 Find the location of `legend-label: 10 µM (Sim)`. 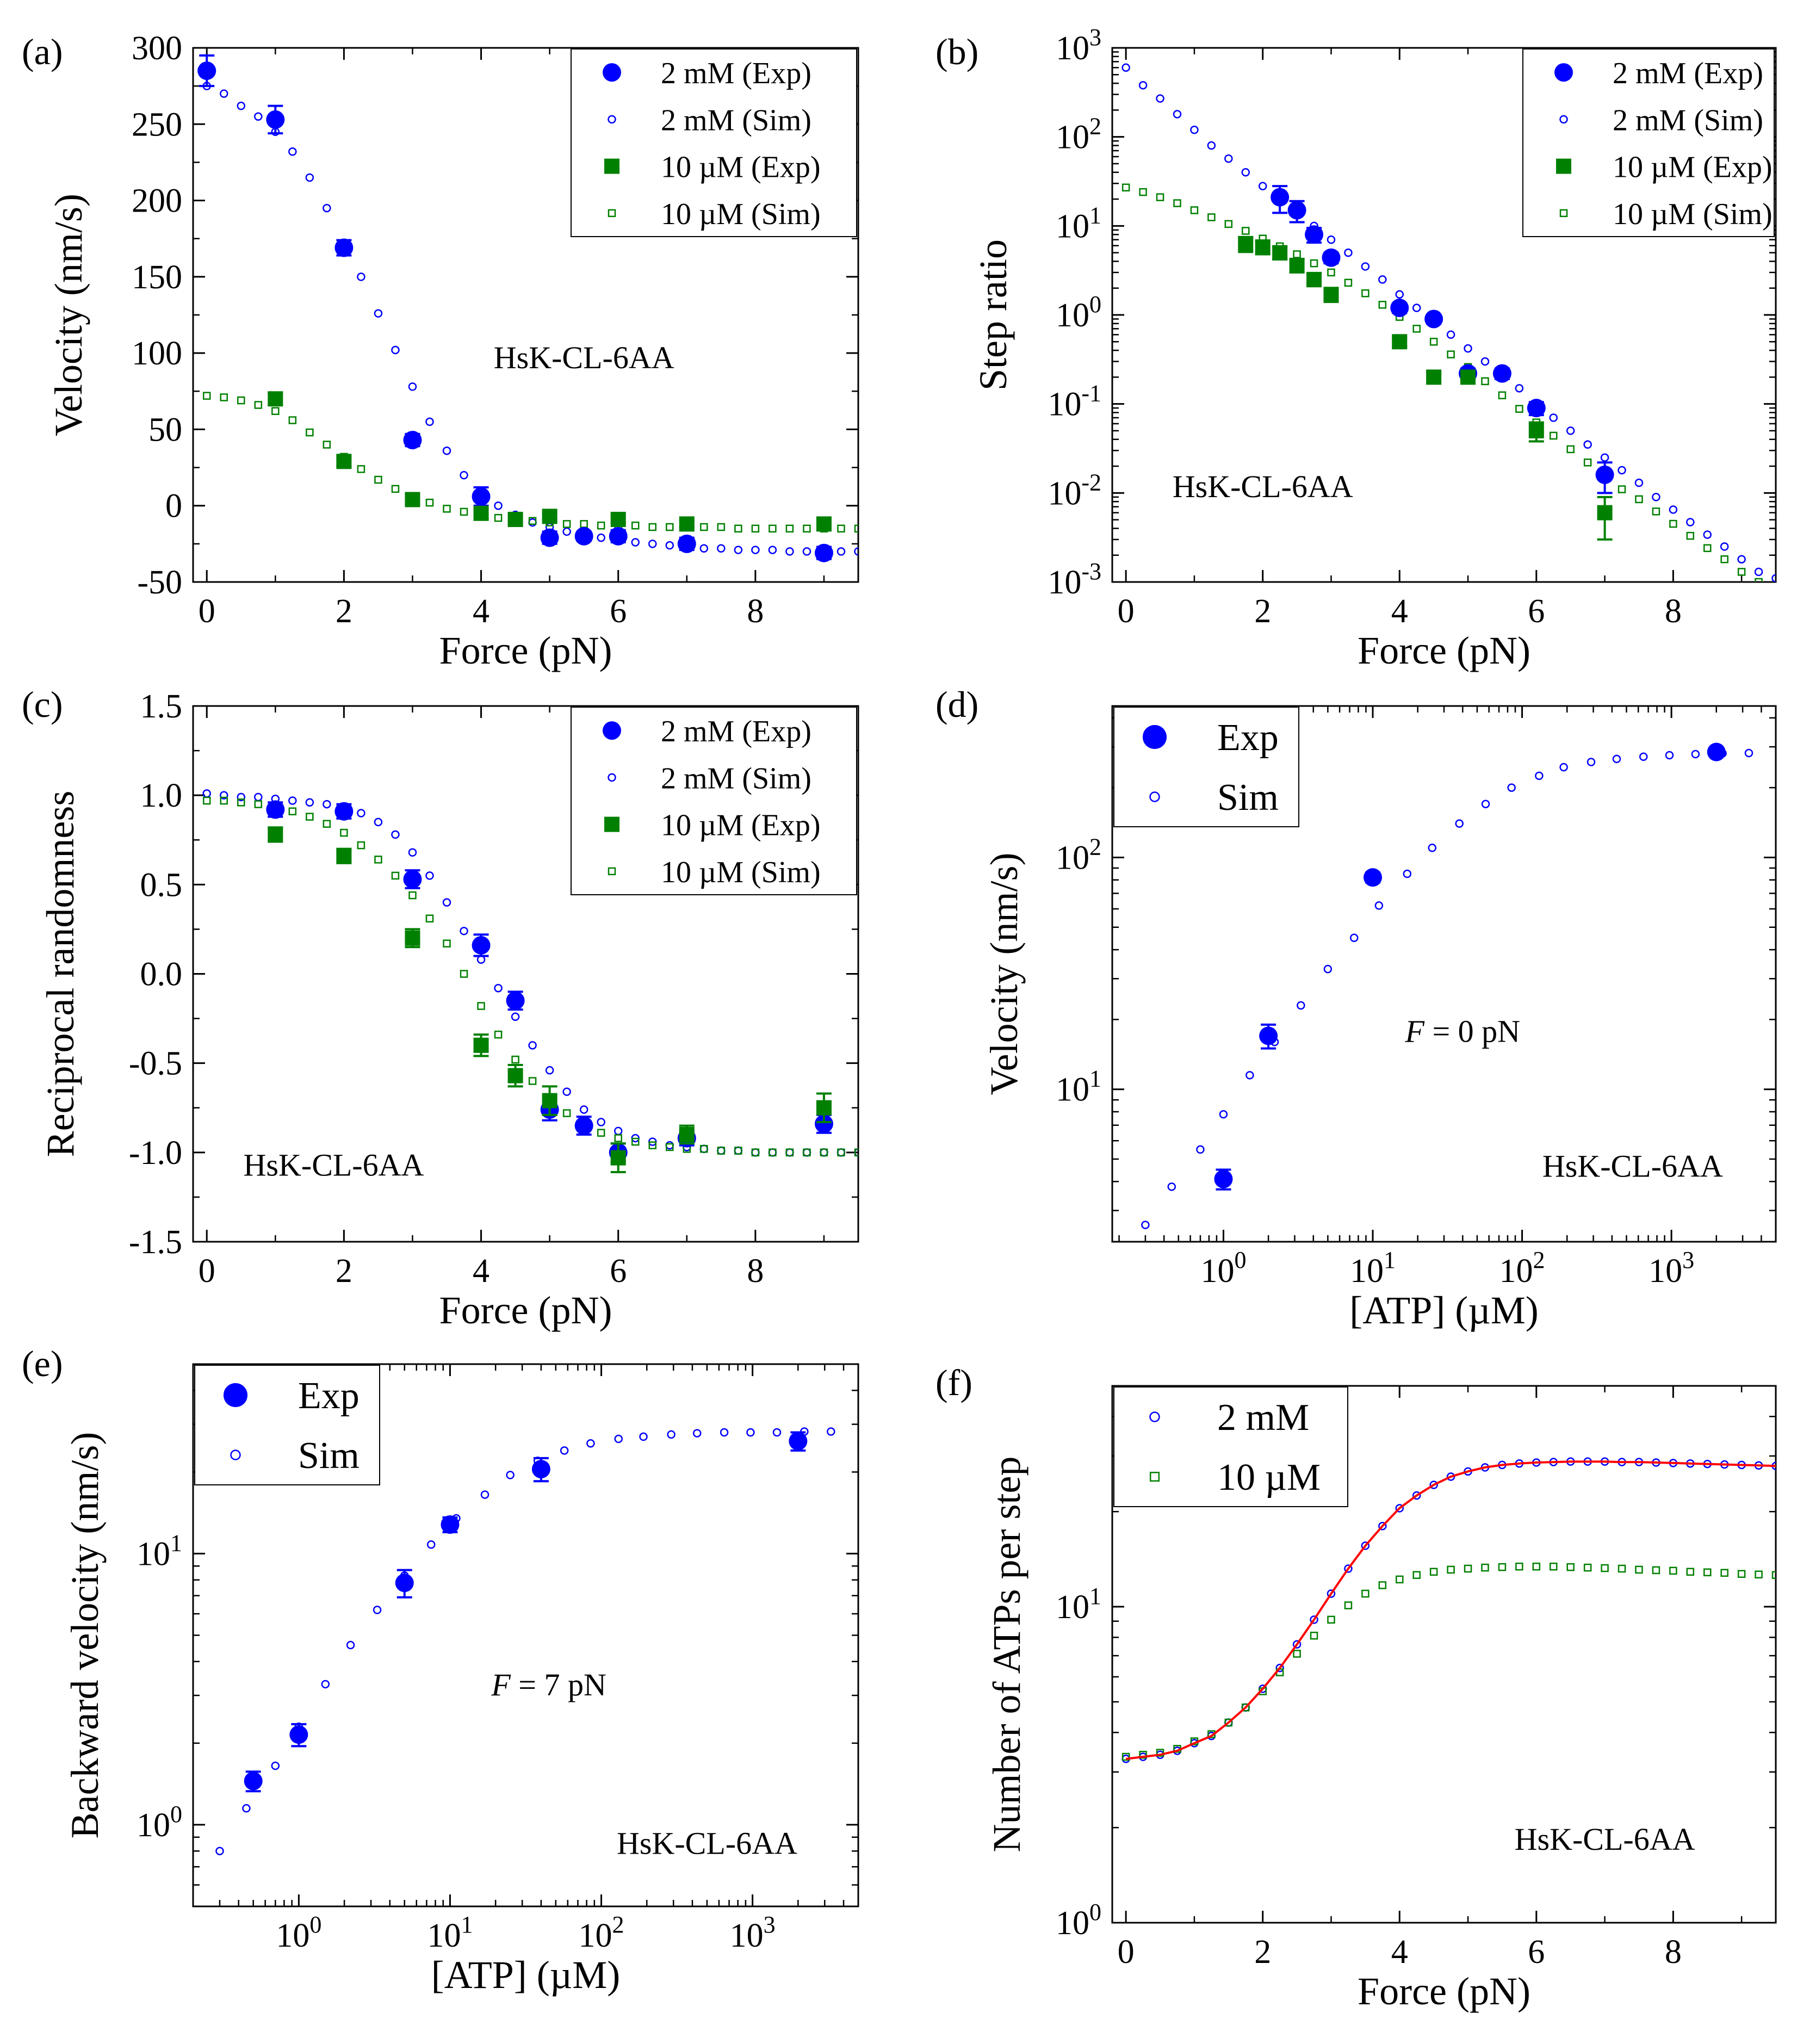

legend-label: 10 µM (Sim) is located at coordinates (741, 872).